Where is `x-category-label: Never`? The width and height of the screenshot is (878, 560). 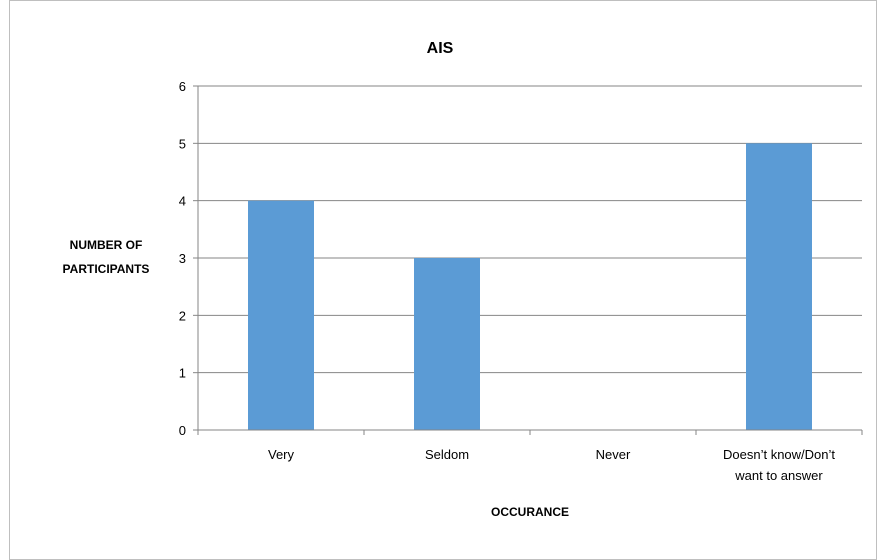 x-category-label: Never is located at coordinates (613, 454).